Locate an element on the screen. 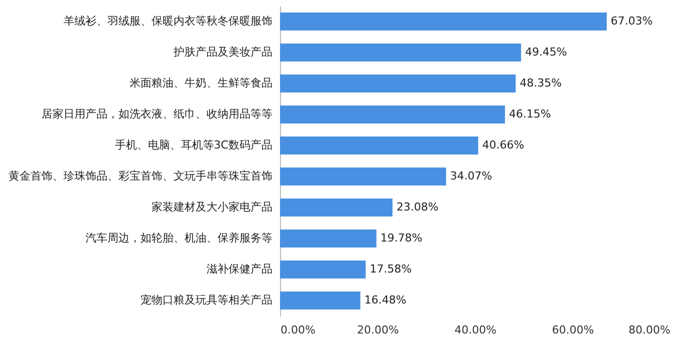 This screenshot has height=343, width=700. x-tick-label: 40.00% is located at coordinates (475, 330).